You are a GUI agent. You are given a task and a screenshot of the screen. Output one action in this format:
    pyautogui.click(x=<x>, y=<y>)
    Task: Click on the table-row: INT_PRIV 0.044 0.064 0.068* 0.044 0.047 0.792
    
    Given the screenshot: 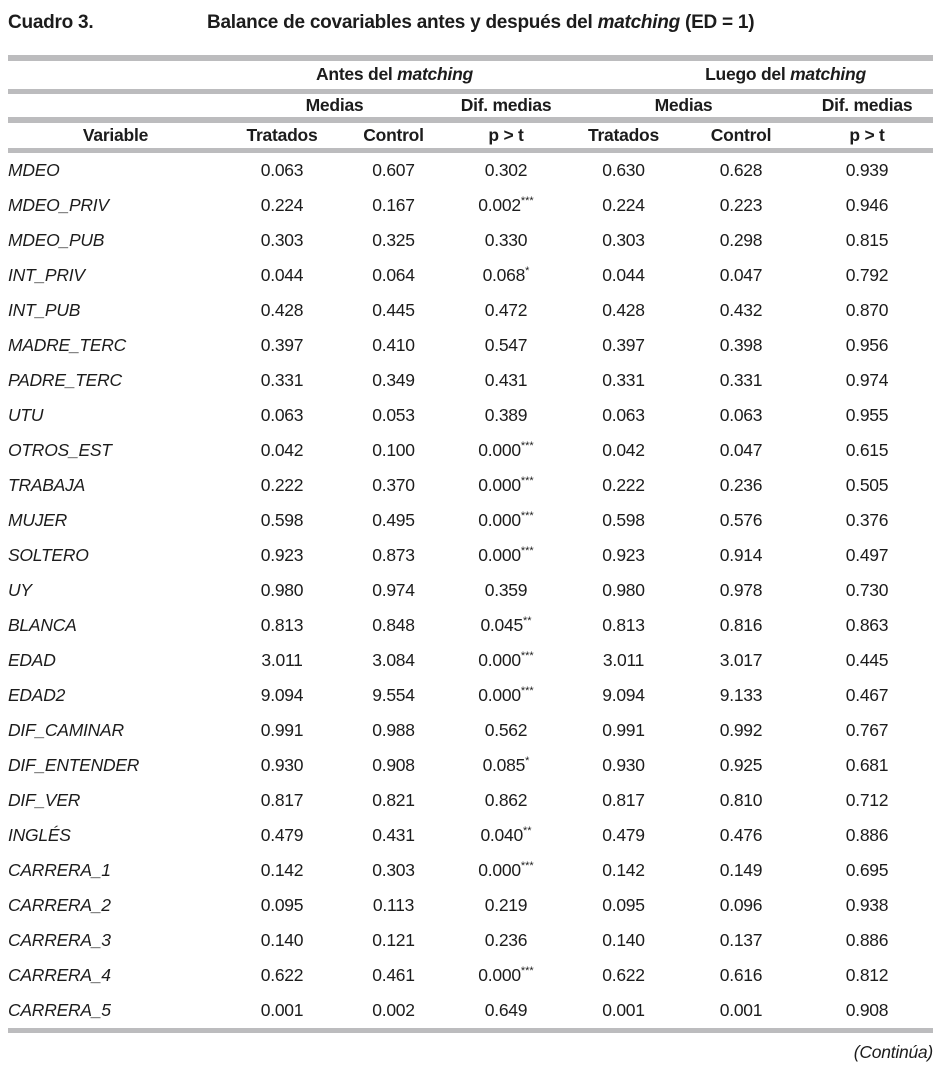 What is the action you would take?
    pyautogui.click(x=470, y=275)
    